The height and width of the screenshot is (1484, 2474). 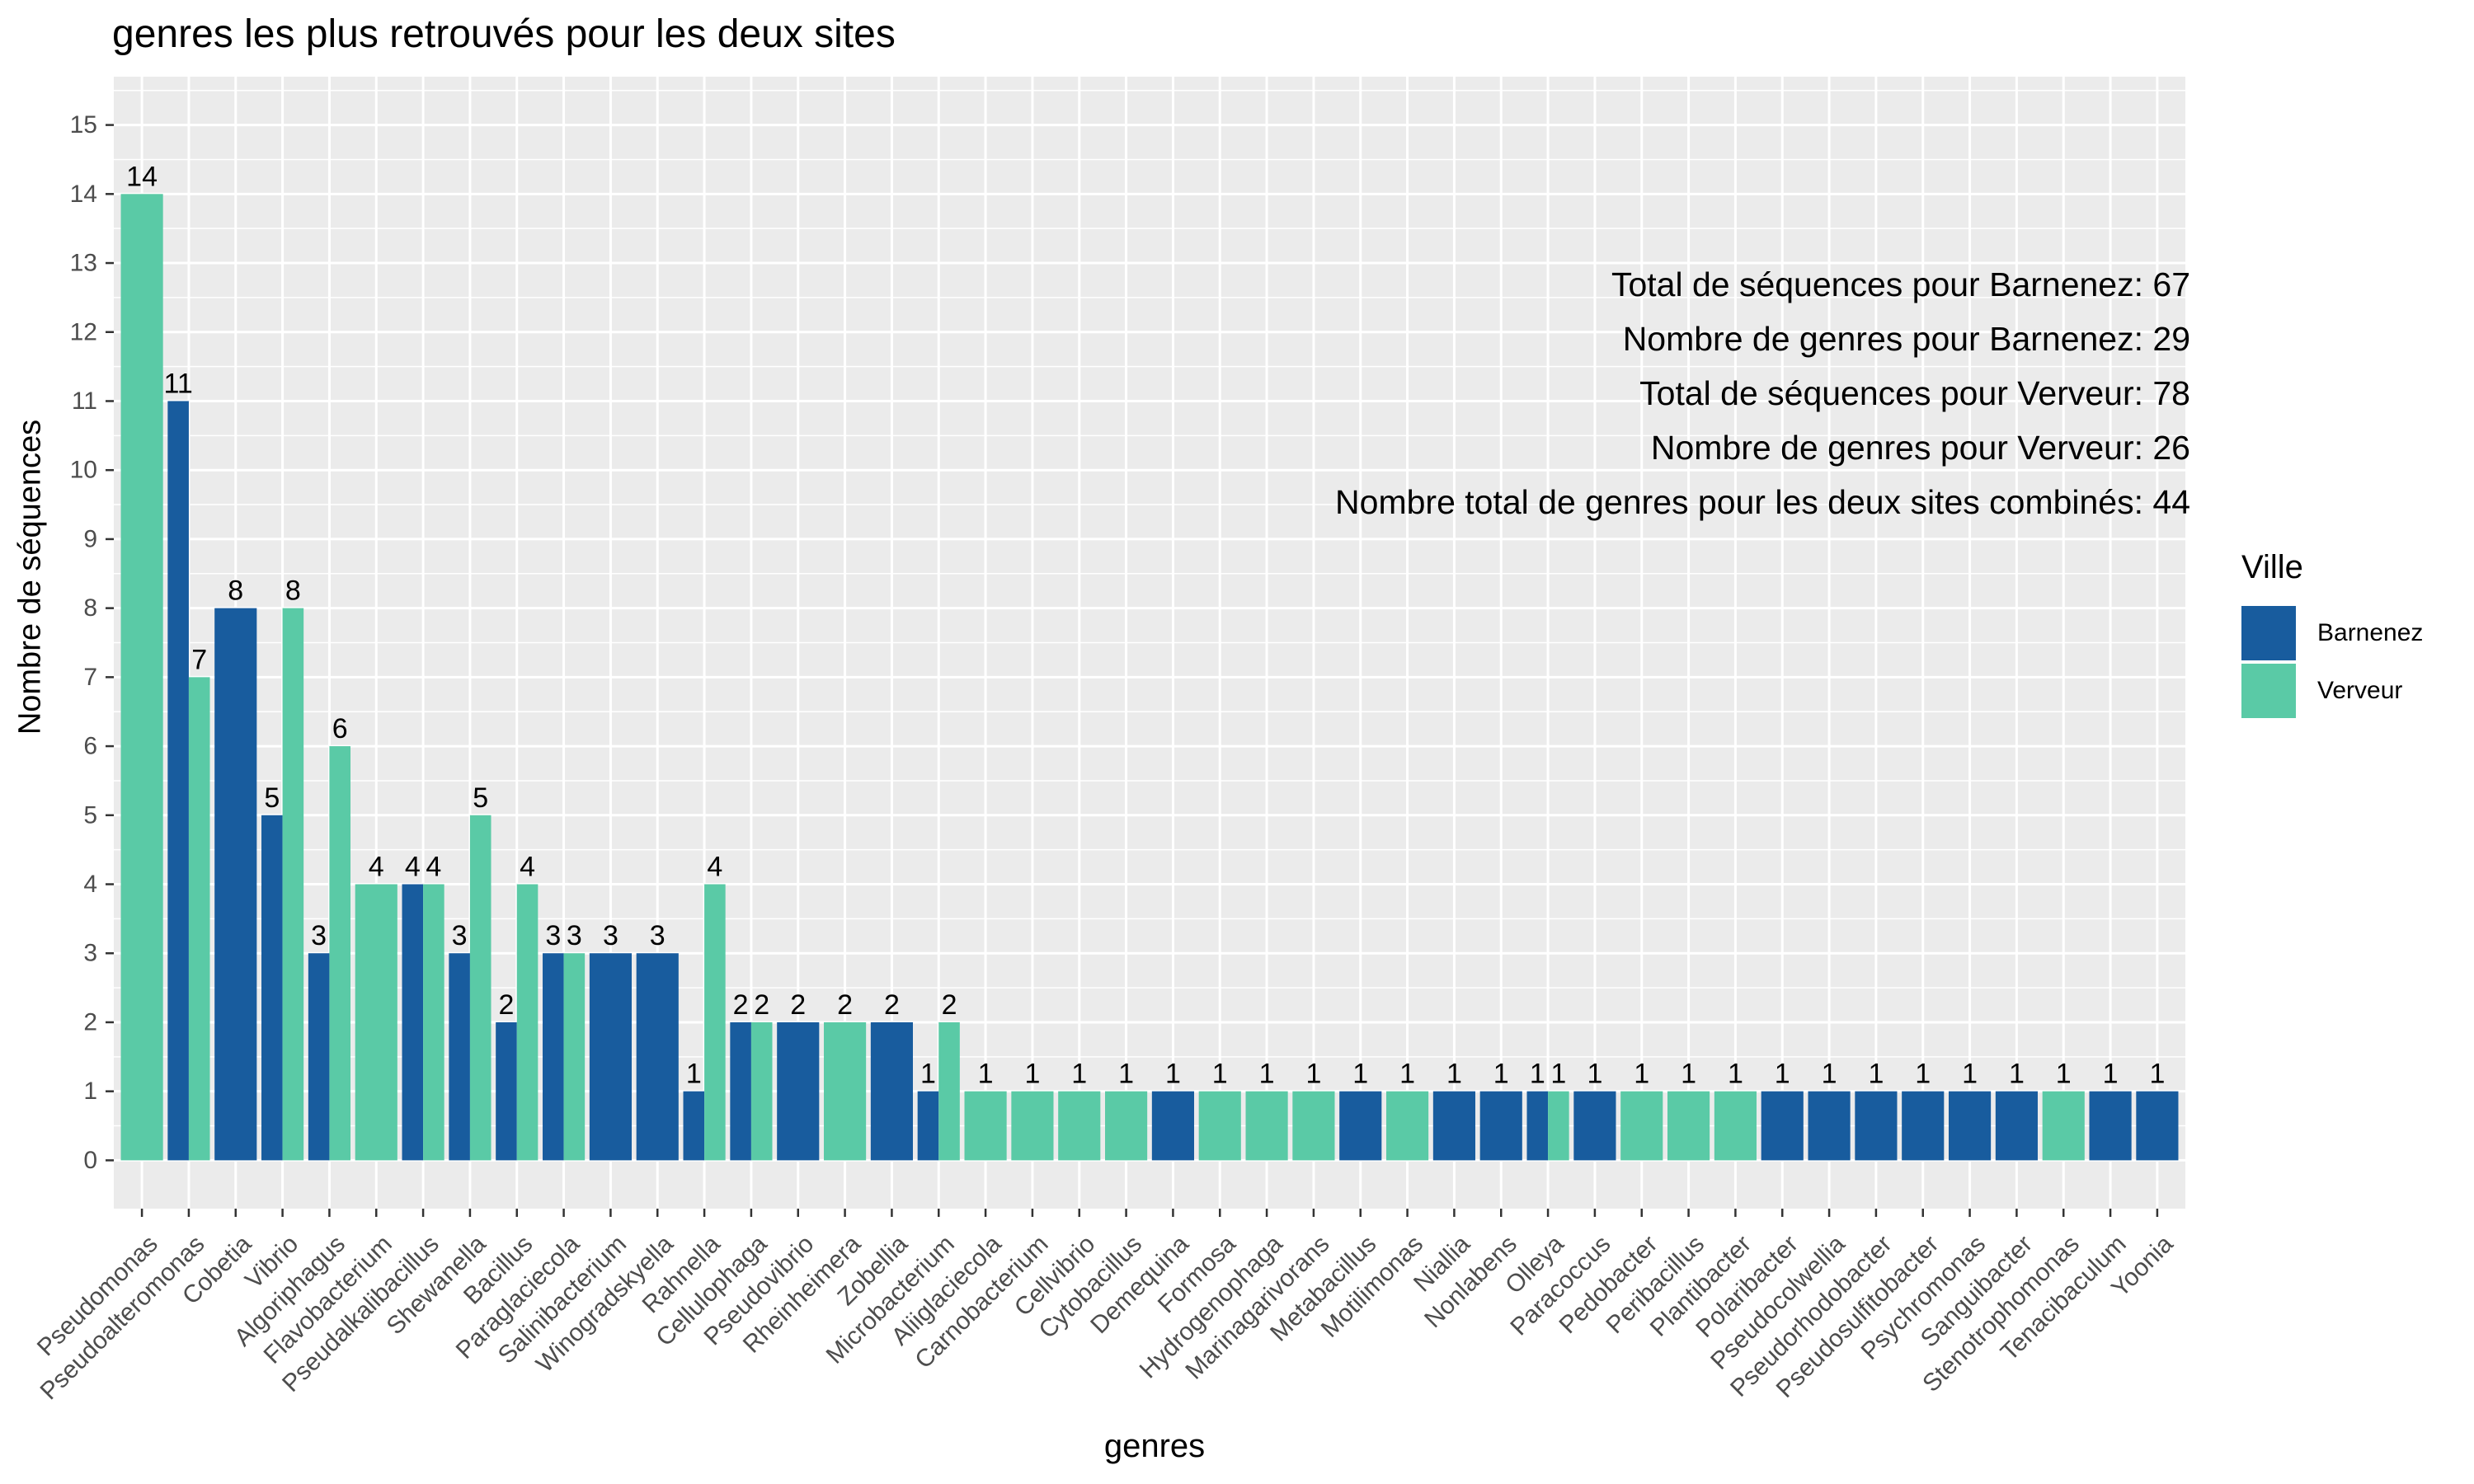 What do you see at coordinates (90, 953) in the screenshot?
I see `y-tick-label: 3` at bounding box center [90, 953].